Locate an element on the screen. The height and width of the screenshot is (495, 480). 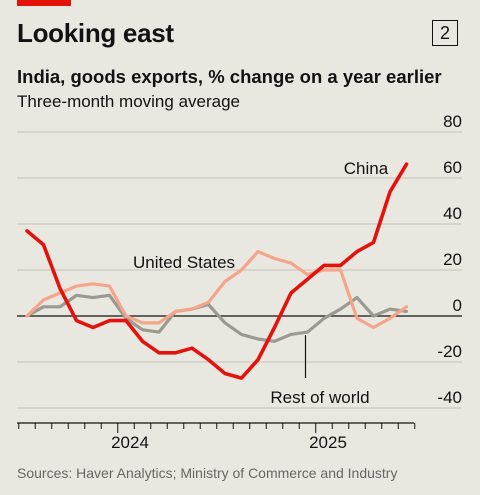
y-tick-label: 60 is located at coordinates (452, 167).